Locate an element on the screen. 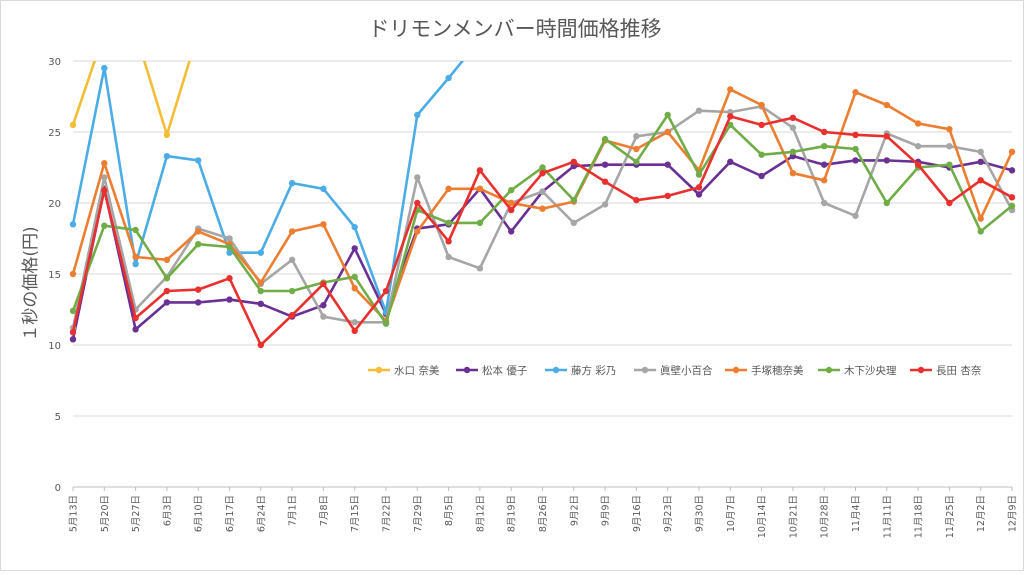 The height and width of the screenshot is (575, 1024). legend-item: 水口 奈美 is located at coordinates (404, 370).